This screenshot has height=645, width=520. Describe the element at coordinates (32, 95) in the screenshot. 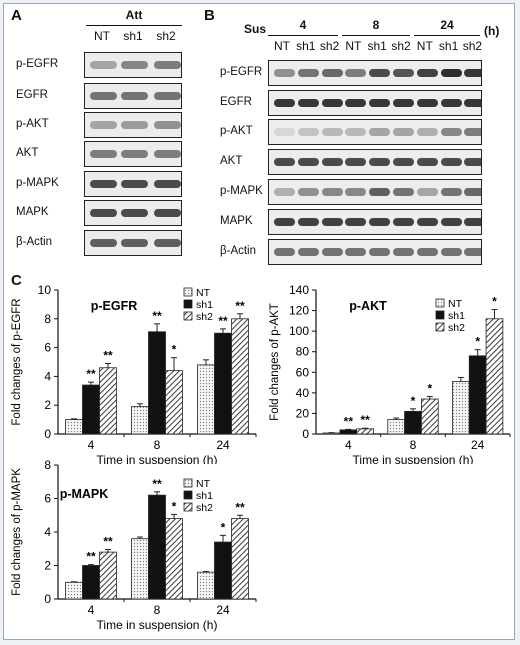

I see `panel-a-row-label: EGFR` at that location.